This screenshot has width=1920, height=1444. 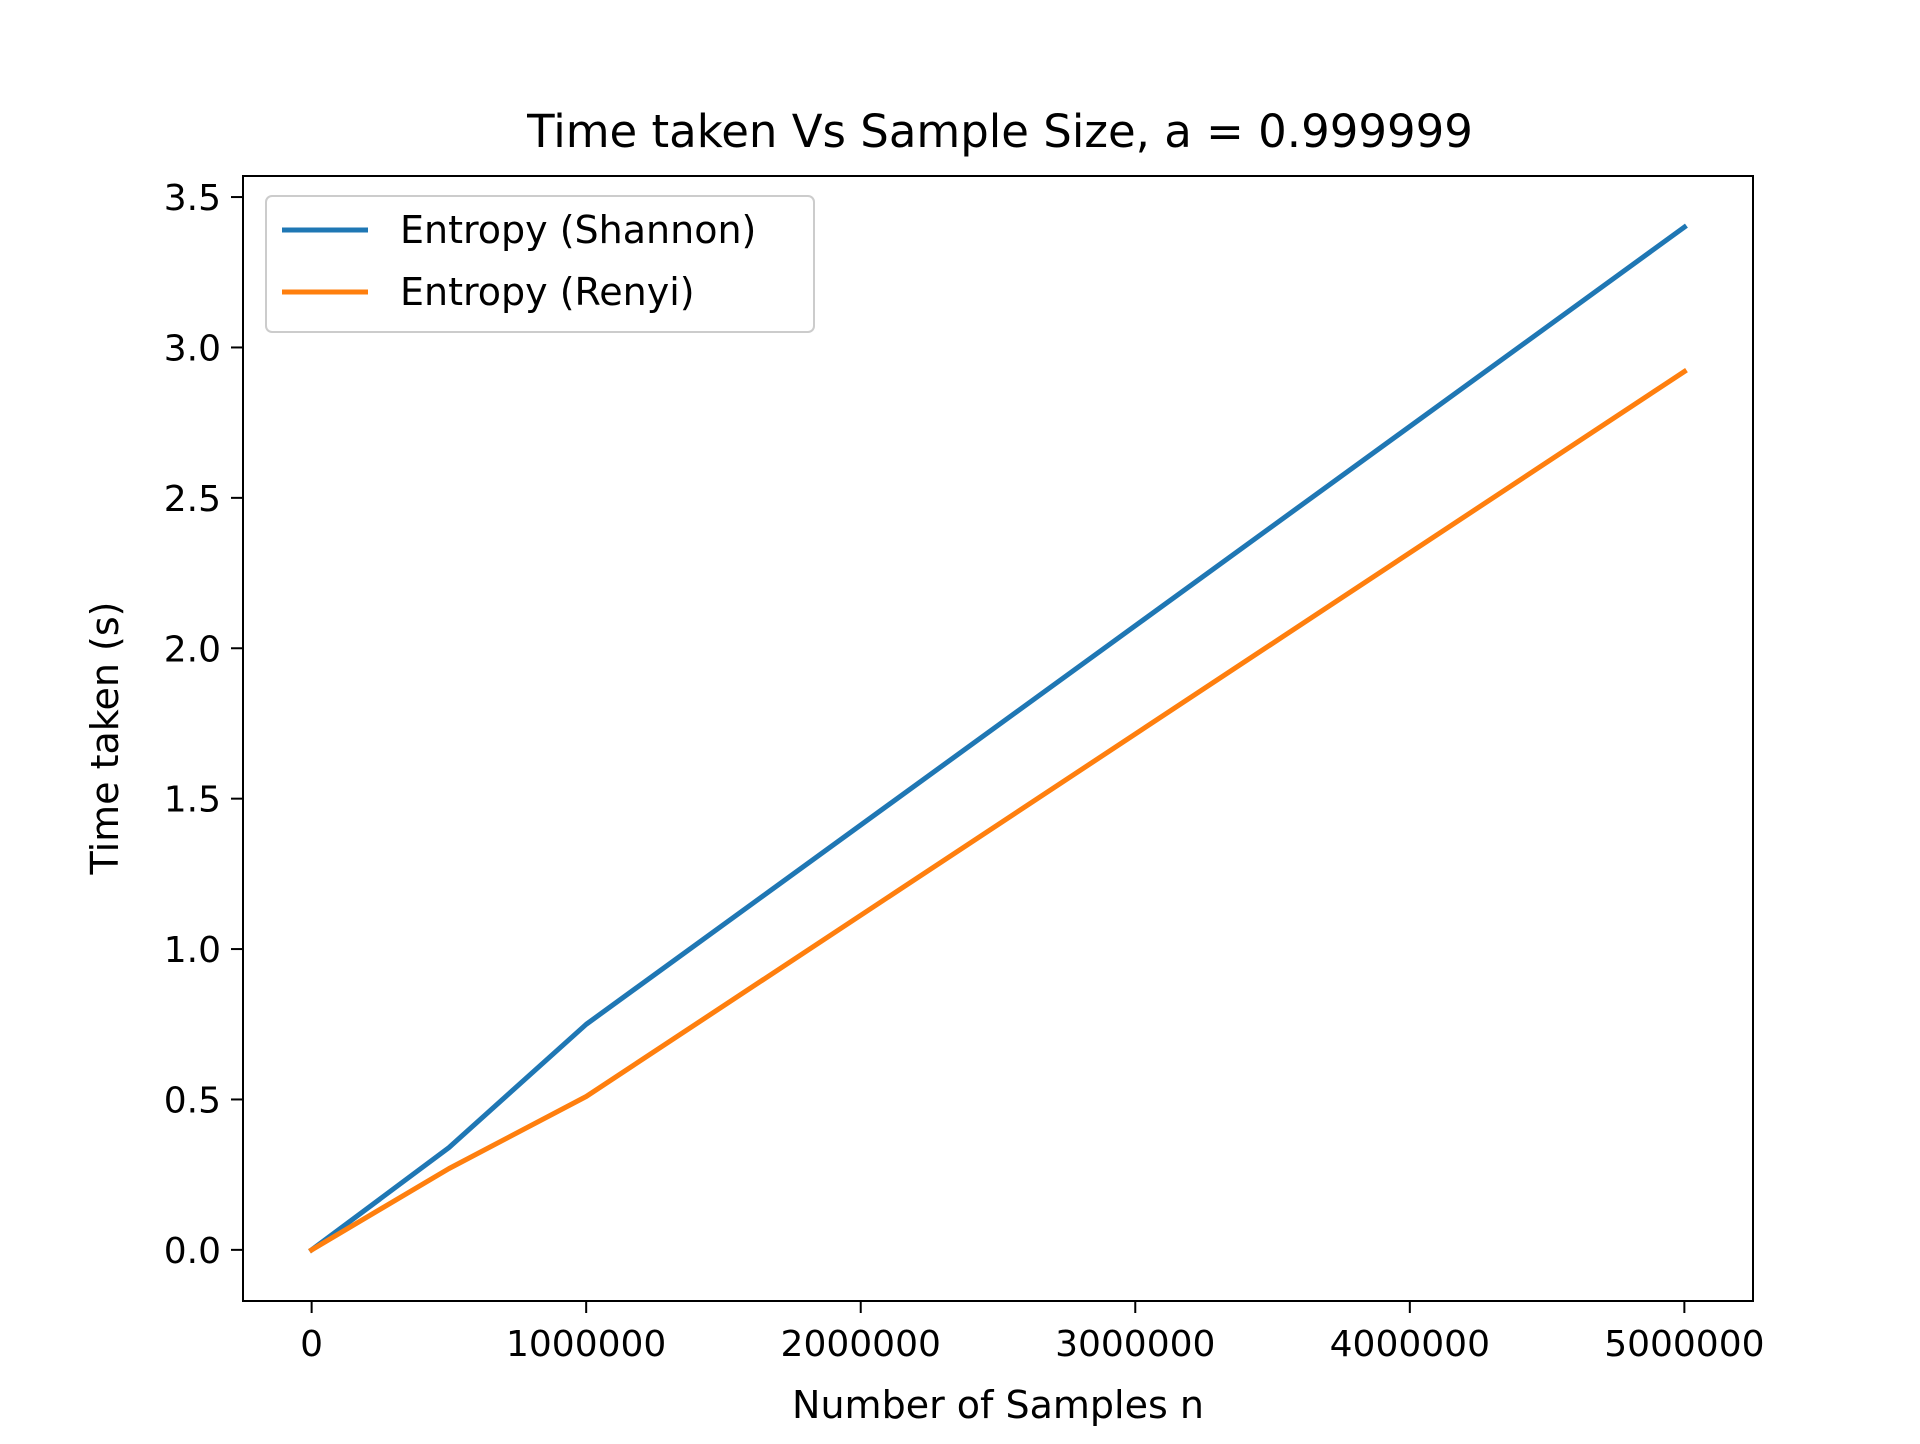 I want to click on y-tick-label: 0.5, so click(x=192, y=1100).